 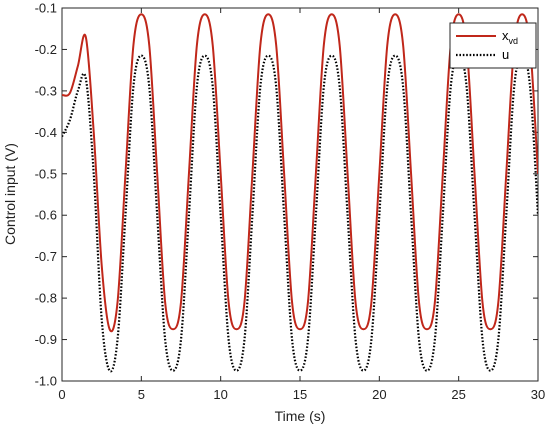 What do you see at coordinates (46, 49) in the screenshot?
I see `y-tick-label: -0.2` at bounding box center [46, 49].